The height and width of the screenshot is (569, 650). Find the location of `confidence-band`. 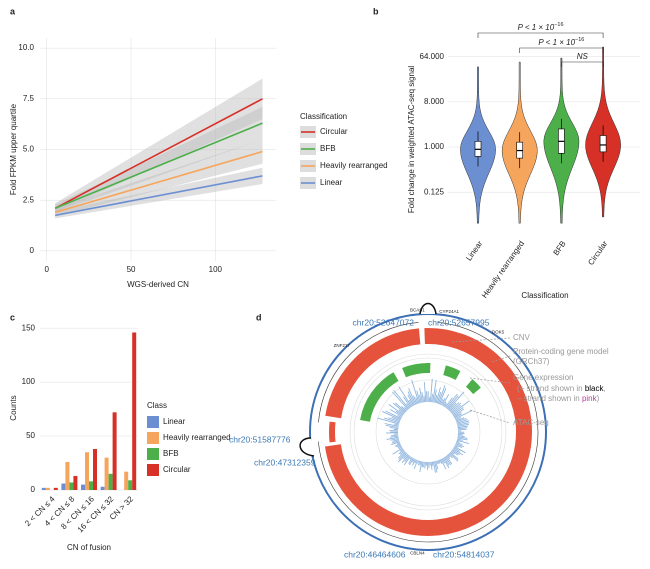

confidence-band is located at coordinates (159, 159).